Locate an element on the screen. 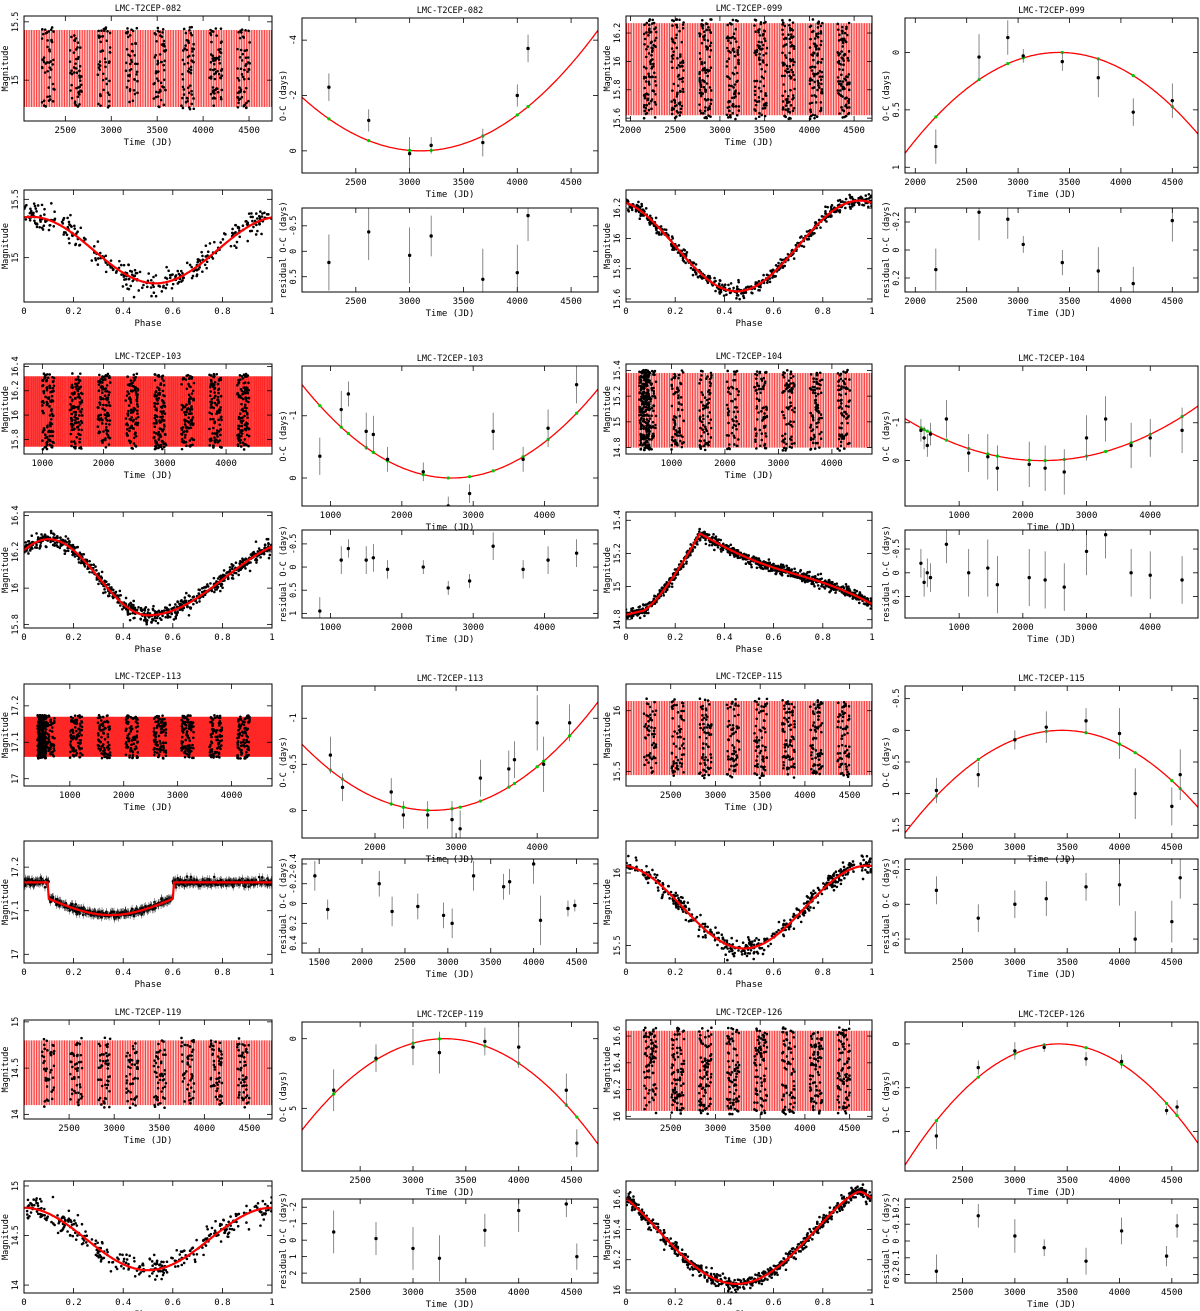 The width and height of the screenshot is (1200, 1311). y-tick-label: 0.2 is located at coordinates (897, 277).